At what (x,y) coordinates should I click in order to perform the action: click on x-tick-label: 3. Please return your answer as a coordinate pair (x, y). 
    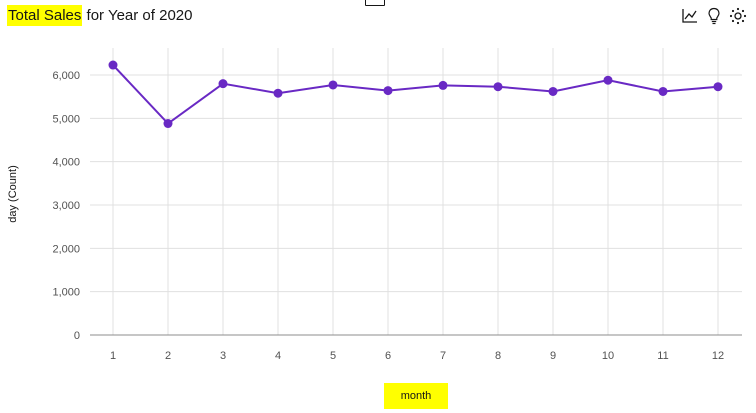
    Looking at the image, I should click on (223, 356).